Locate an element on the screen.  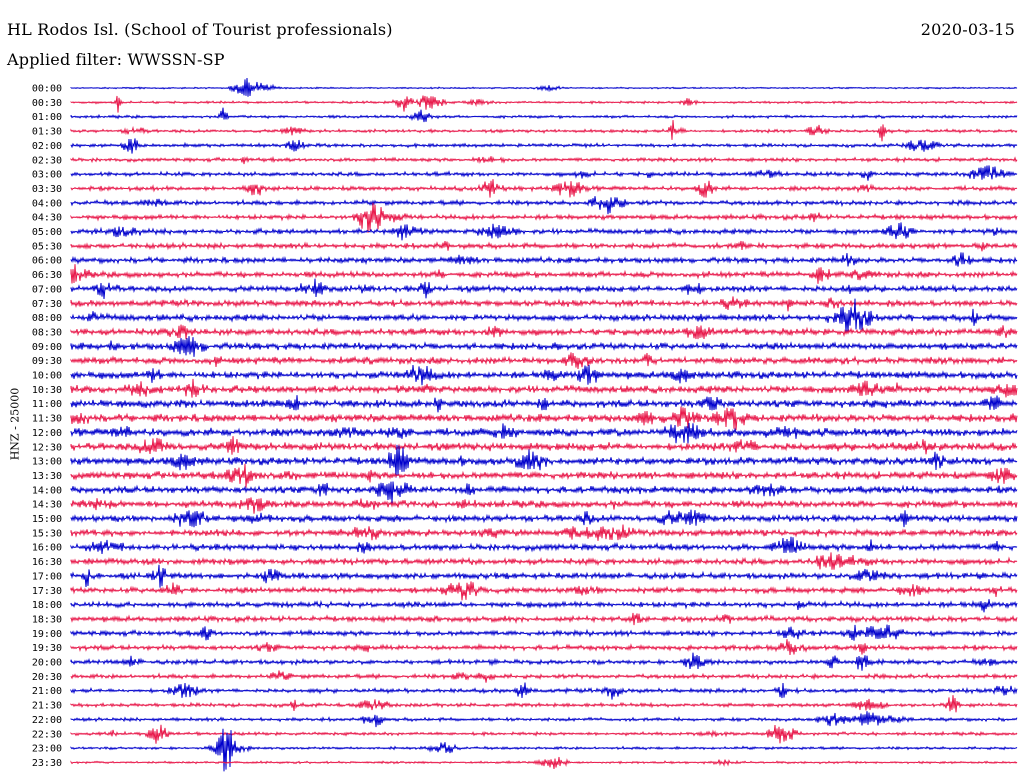
chart-date: 2020-03-15 is located at coordinates (967, 29).